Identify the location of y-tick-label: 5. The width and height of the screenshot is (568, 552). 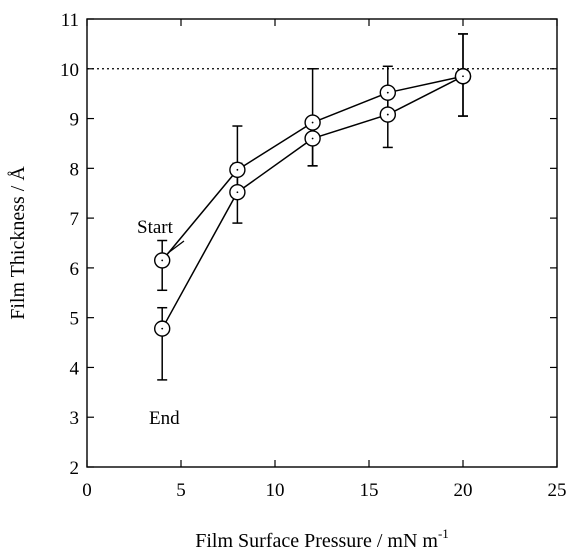
(75, 319).